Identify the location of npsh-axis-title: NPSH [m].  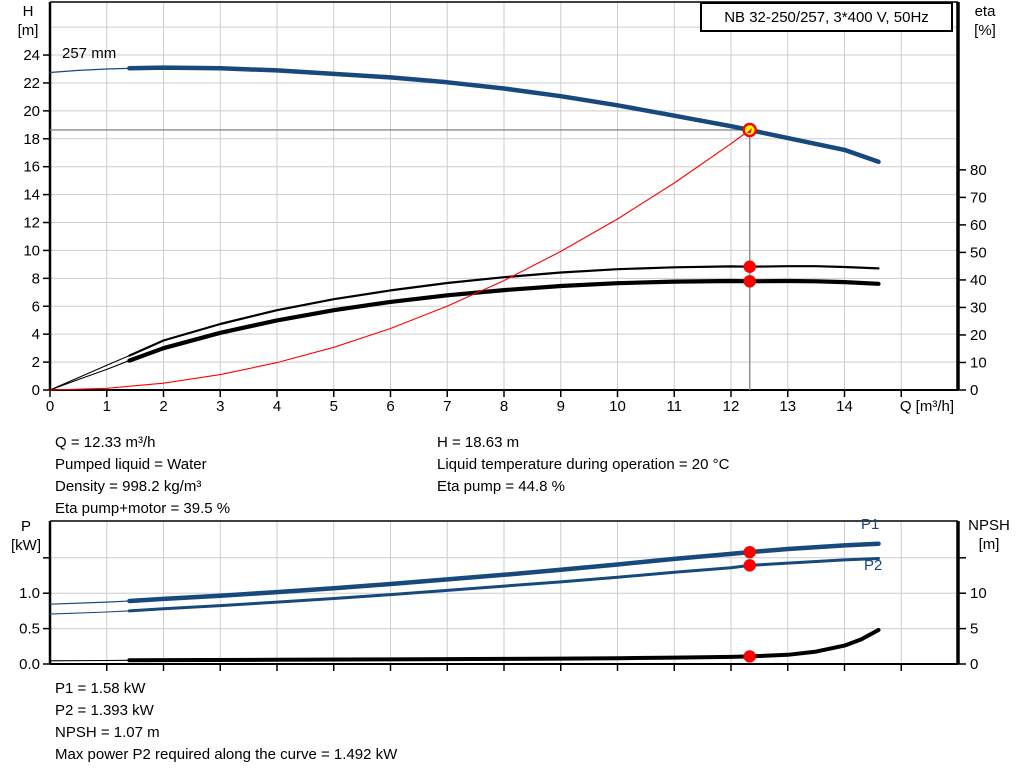
(989, 535).